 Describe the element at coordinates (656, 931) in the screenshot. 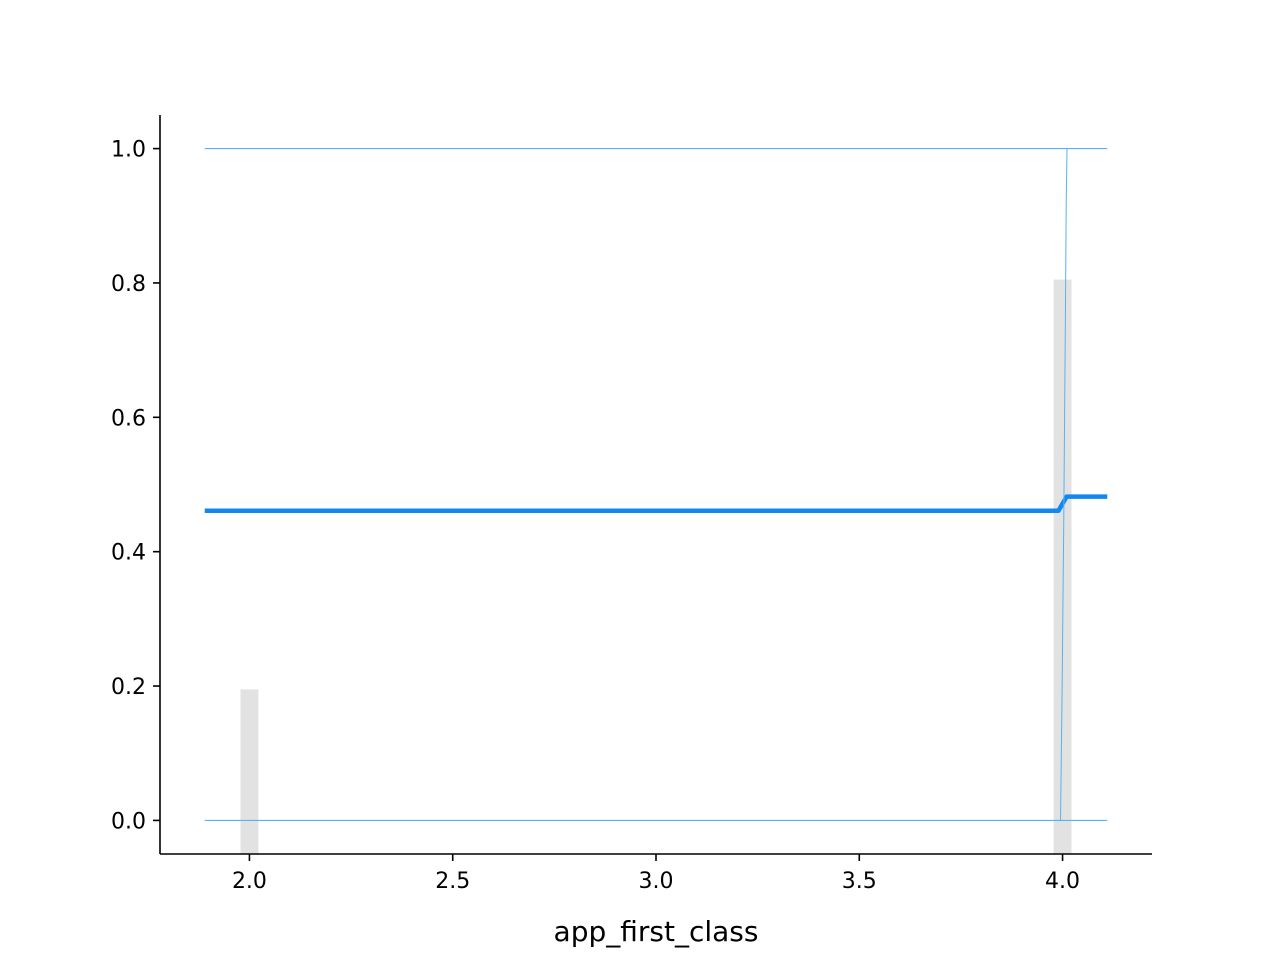

I see `x-axis-label: app_first_class` at that location.